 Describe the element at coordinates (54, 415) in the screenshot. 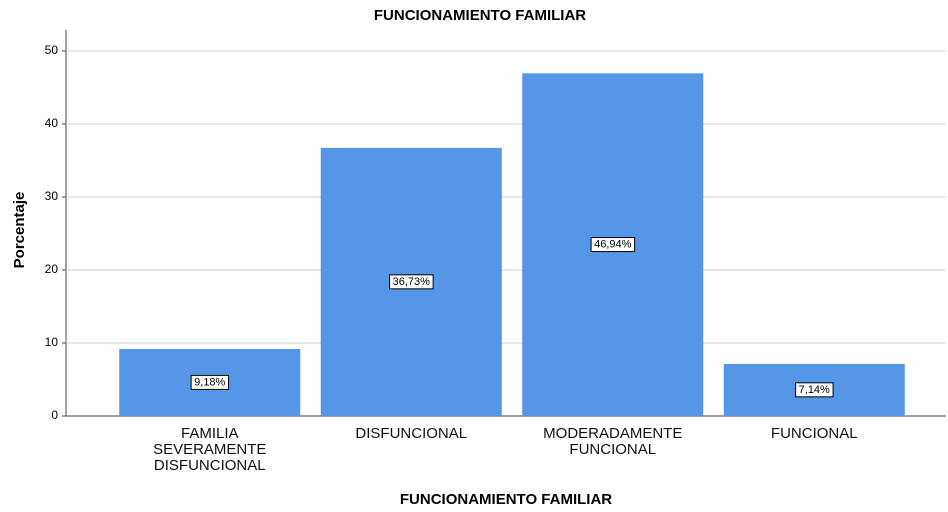

I see `y-tick-label: 0` at that location.